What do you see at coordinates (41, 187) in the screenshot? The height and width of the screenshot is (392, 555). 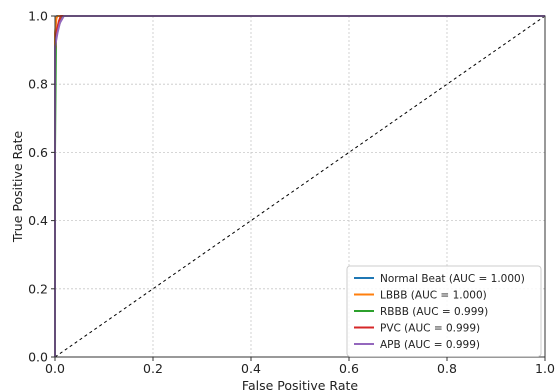 I see `y-axis-ticks: 0.0 0.2 0.4 0.6 0.8 1.0` at bounding box center [41, 187].